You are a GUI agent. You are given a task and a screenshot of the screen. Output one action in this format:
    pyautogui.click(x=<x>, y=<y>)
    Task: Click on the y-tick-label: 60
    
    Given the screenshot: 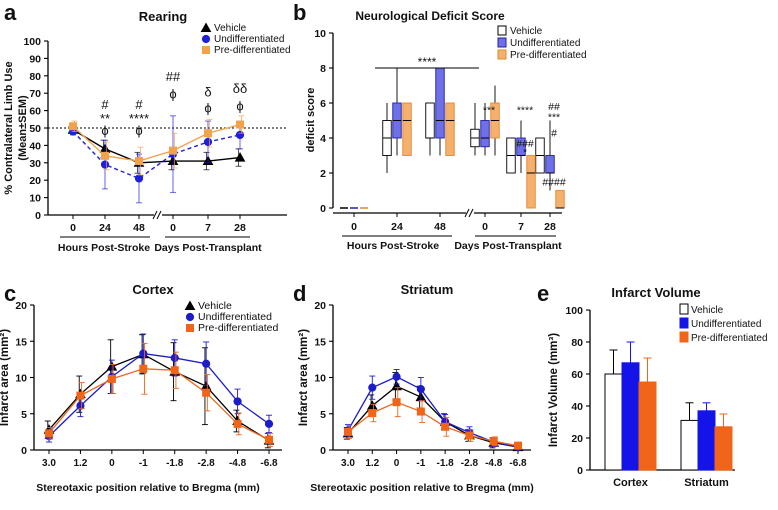 What is the action you would take?
    pyautogui.click(x=577, y=375)
    